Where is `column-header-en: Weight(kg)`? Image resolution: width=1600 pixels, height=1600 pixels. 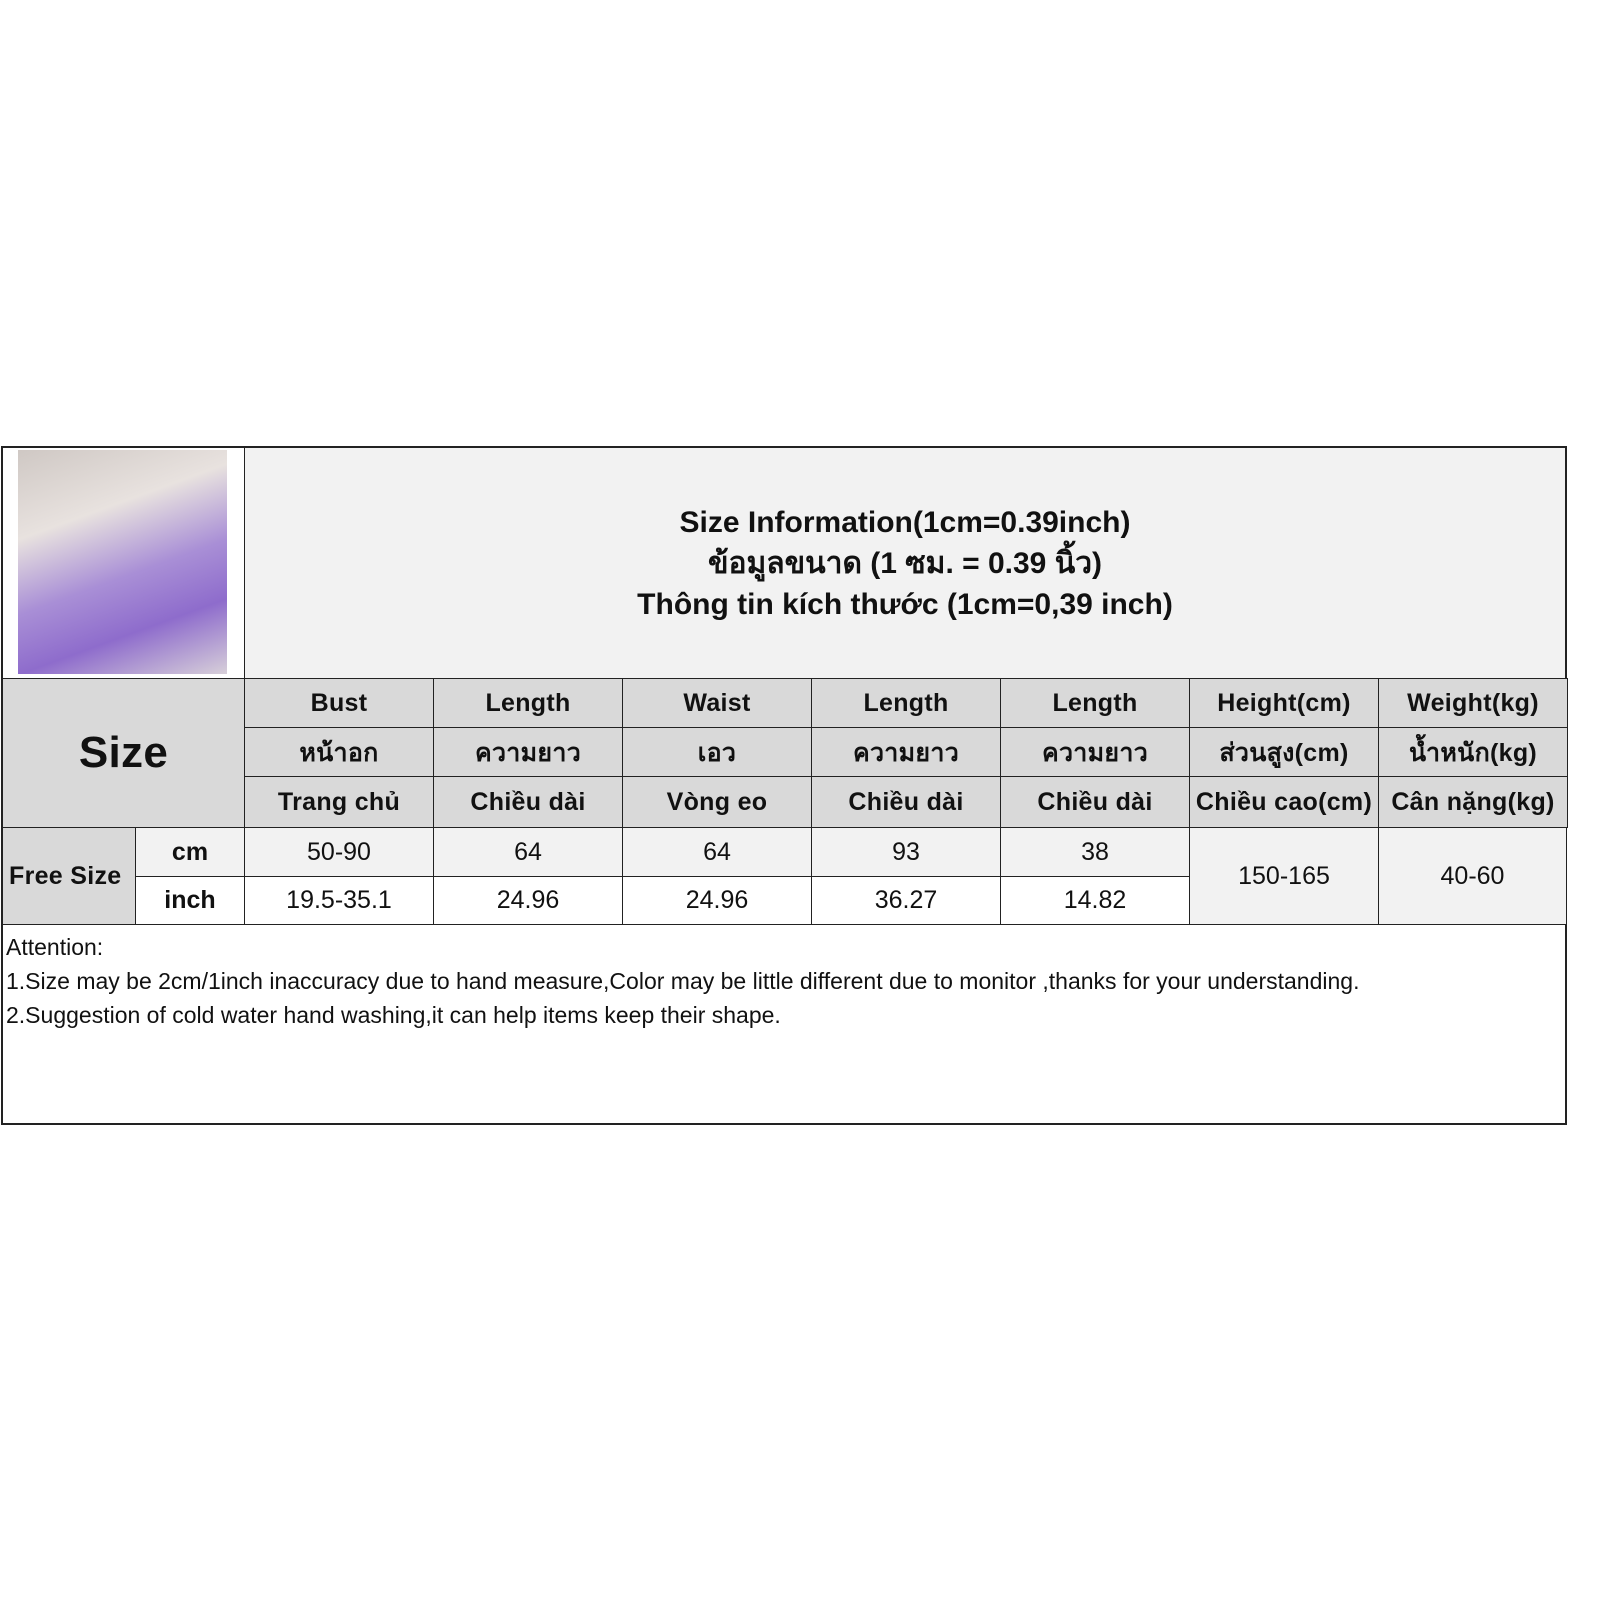
column-header-en: Weight(kg) is located at coordinates (1473, 703).